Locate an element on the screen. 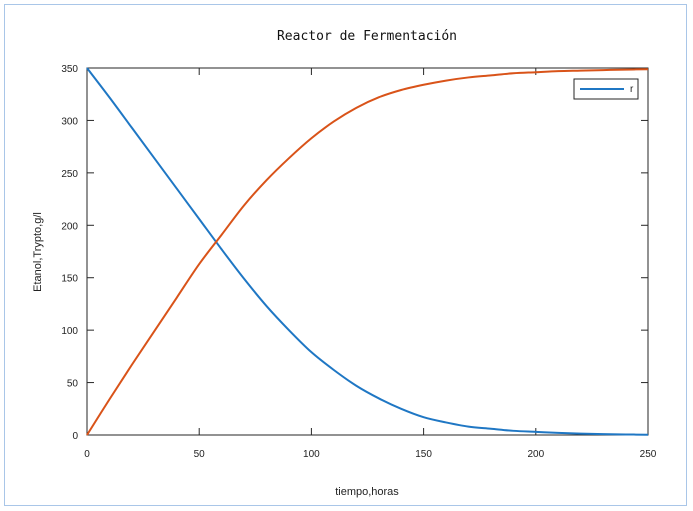 The image size is (693, 511). x-tick-label: 150 is located at coordinates (423, 454).